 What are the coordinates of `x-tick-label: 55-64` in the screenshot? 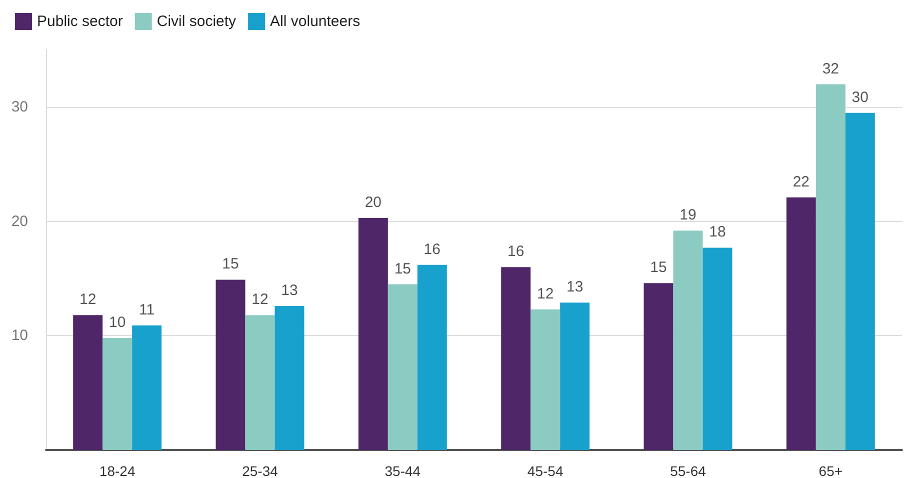 It's located at (688, 470).